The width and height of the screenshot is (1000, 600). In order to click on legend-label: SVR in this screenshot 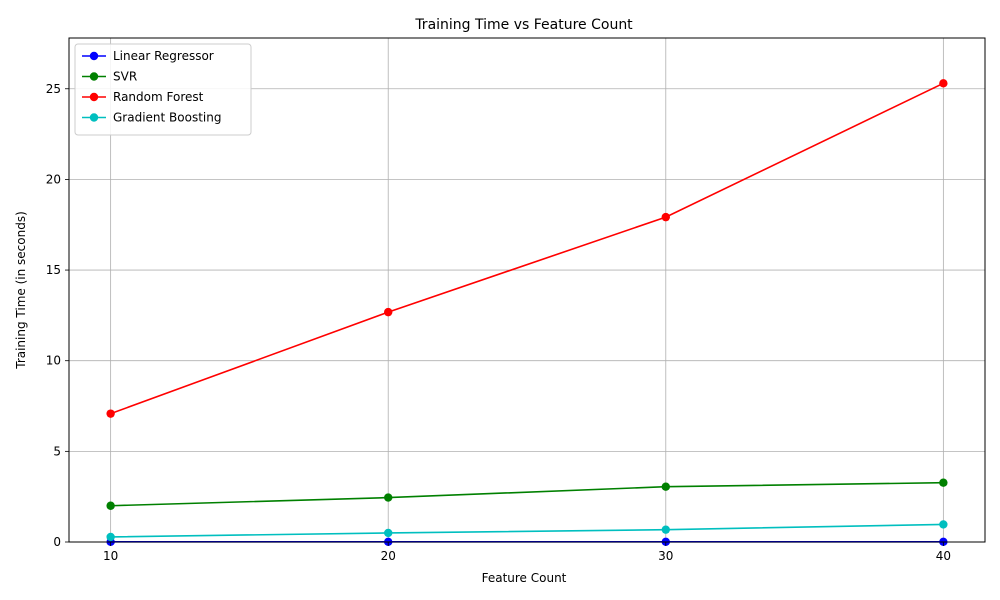, I will do `click(125, 77)`.